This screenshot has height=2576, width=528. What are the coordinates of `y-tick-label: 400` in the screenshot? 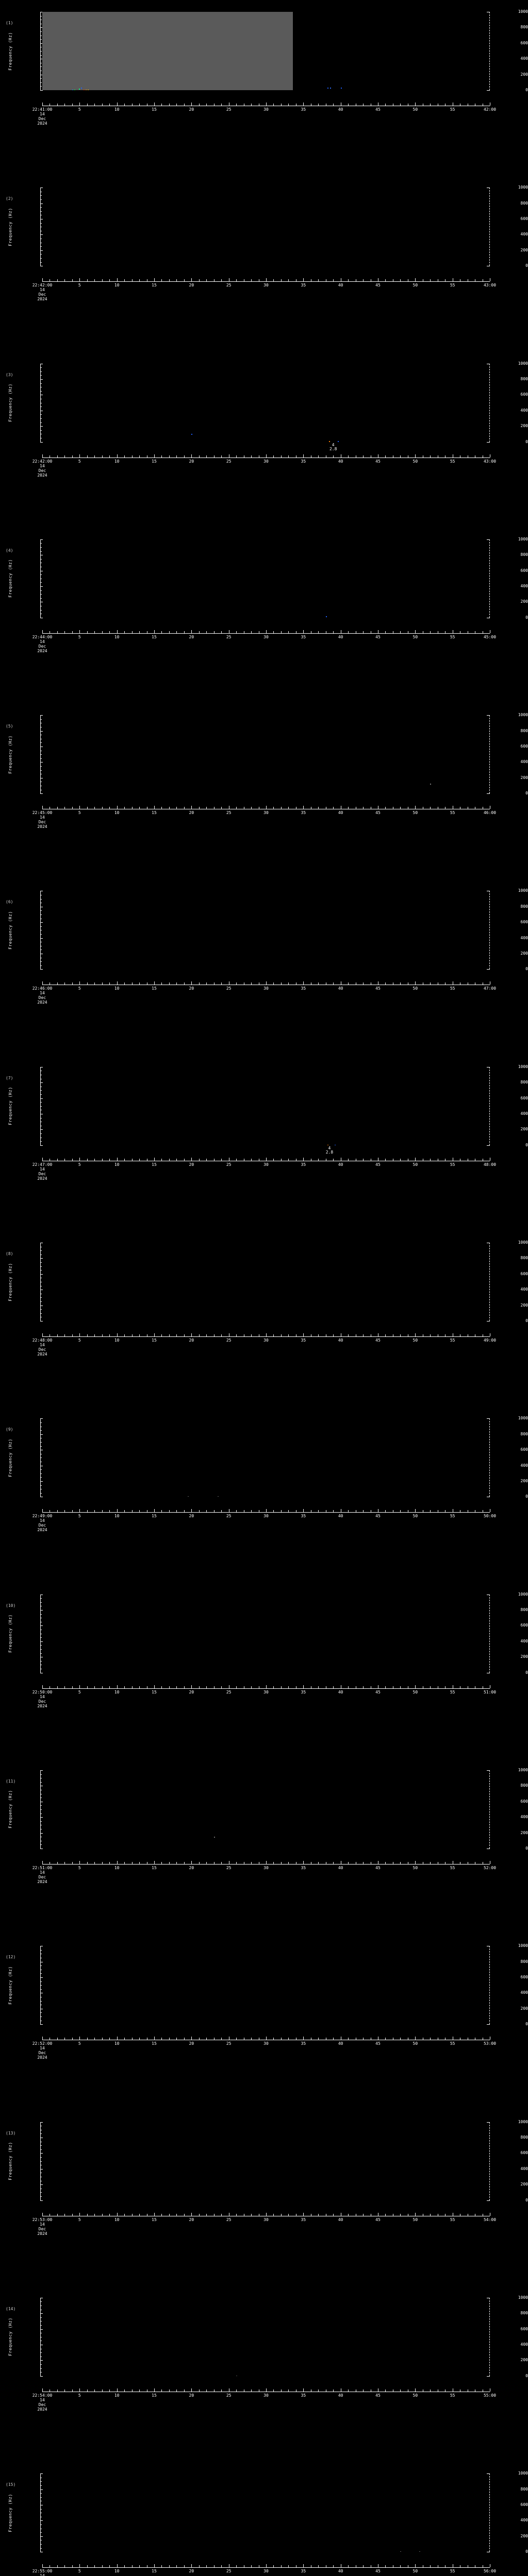 It's located at (524, 2520).